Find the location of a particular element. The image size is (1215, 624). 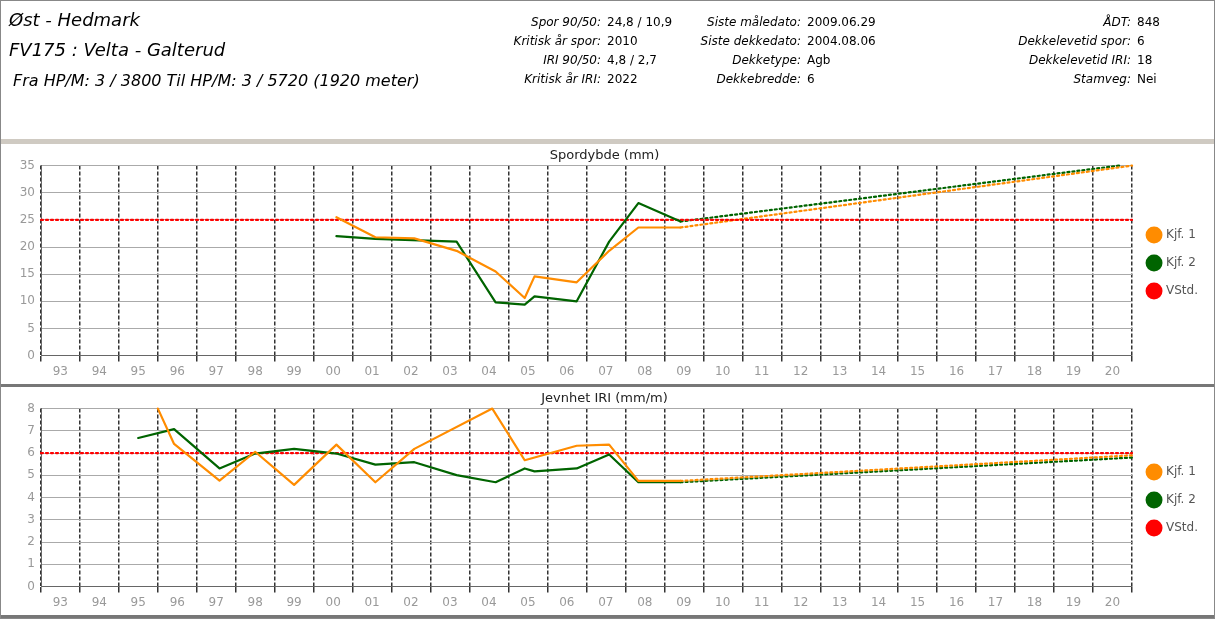

x-tick-label: 05 is located at coordinates (528, 601).